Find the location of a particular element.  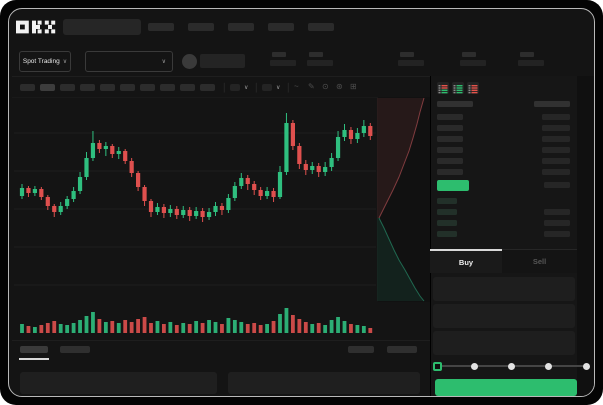

bottom-panel-right is located at coordinates (324, 383).